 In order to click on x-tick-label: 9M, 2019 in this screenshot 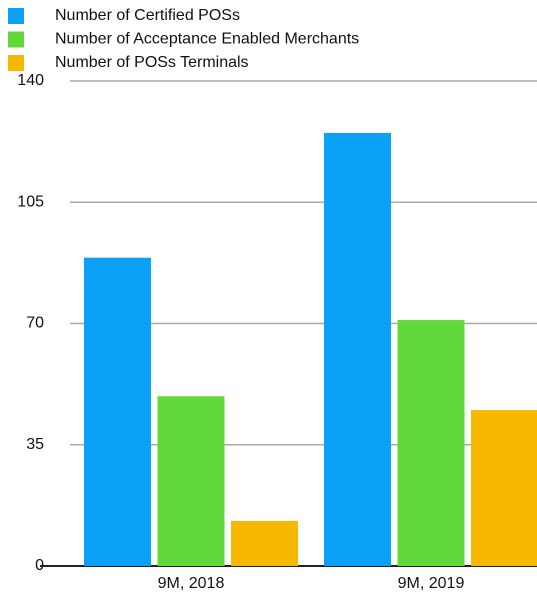, I will do `click(431, 583)`.